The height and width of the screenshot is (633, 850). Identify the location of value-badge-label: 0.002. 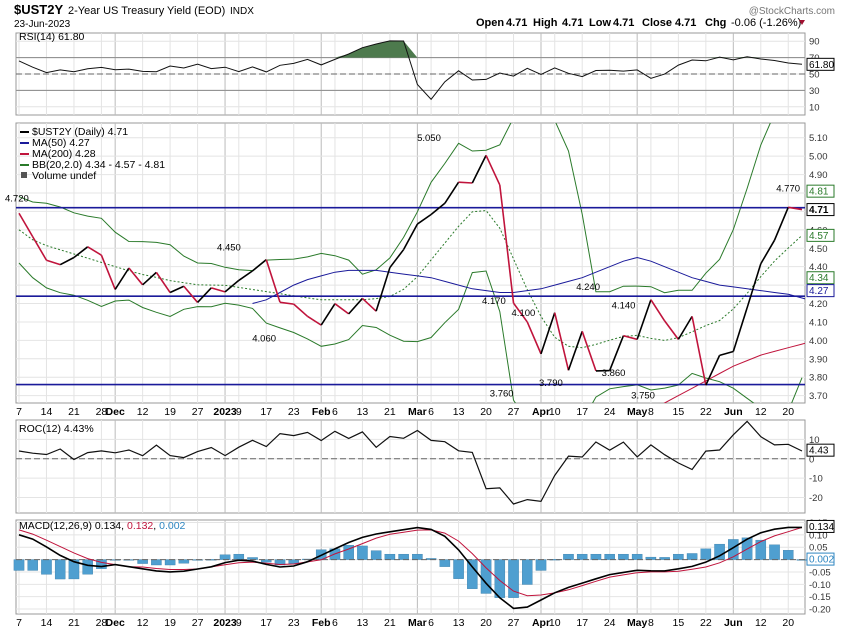
(821, 560).